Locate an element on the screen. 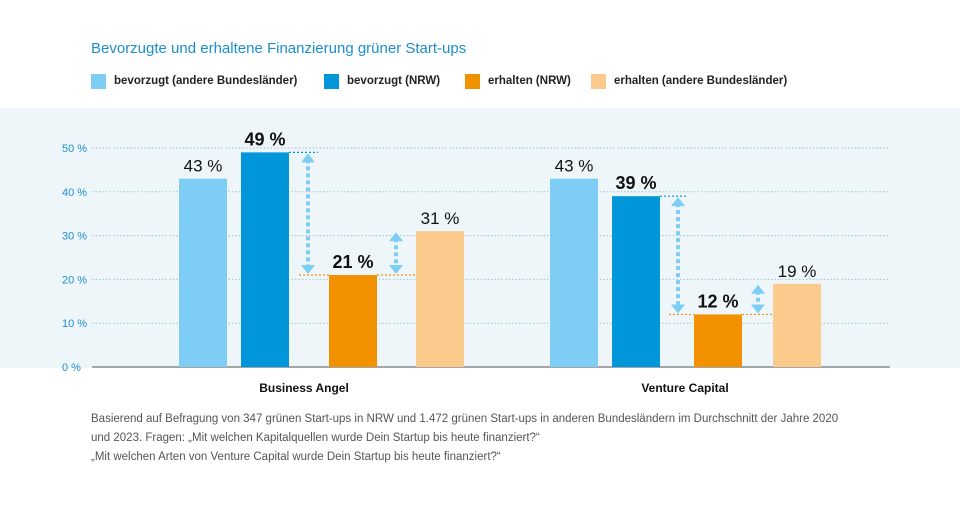  bar-value-label: 12 % is located at coordinates (717, 301).